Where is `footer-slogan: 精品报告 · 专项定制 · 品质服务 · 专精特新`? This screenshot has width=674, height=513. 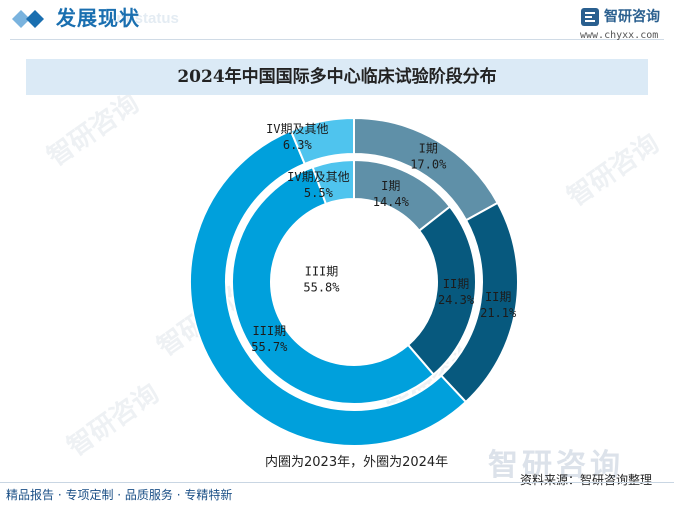
footer-slogan: 精品报告 · 专项定制 · 品质服务 · 专精特新 is located at coordinates (119, 495).